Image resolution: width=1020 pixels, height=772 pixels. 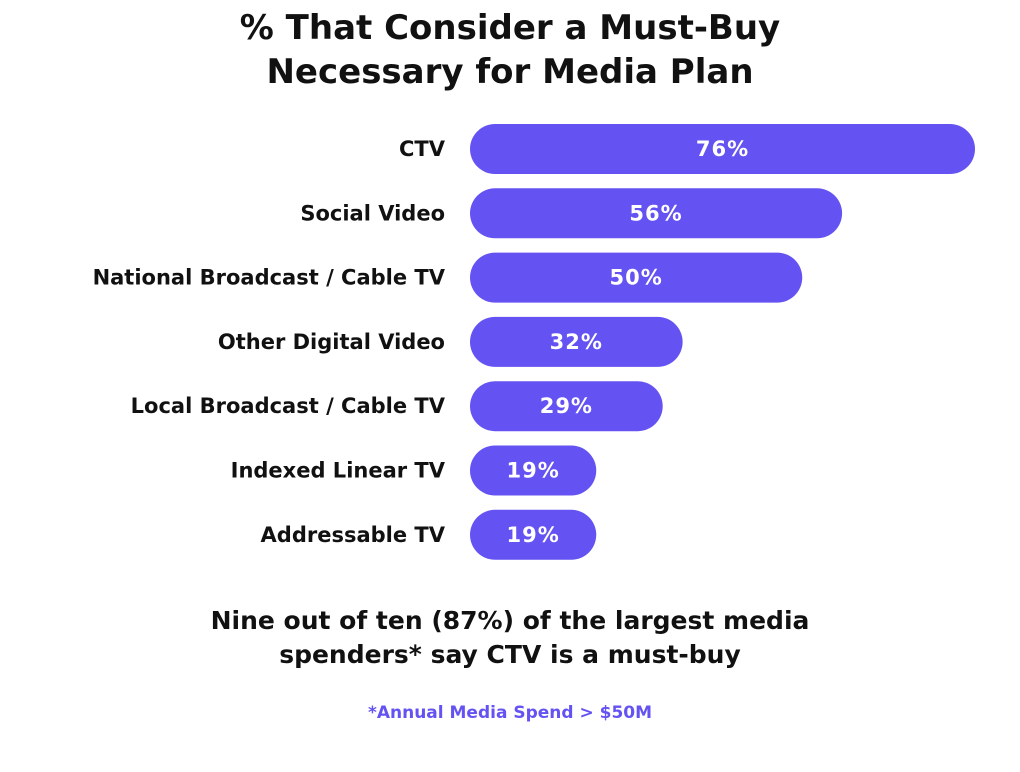 What do you see at coordinates (288, 406) in the screenshot?
I see `category-label-4: Local Broadcast / Cable TV` at bounding box center [288, 406].